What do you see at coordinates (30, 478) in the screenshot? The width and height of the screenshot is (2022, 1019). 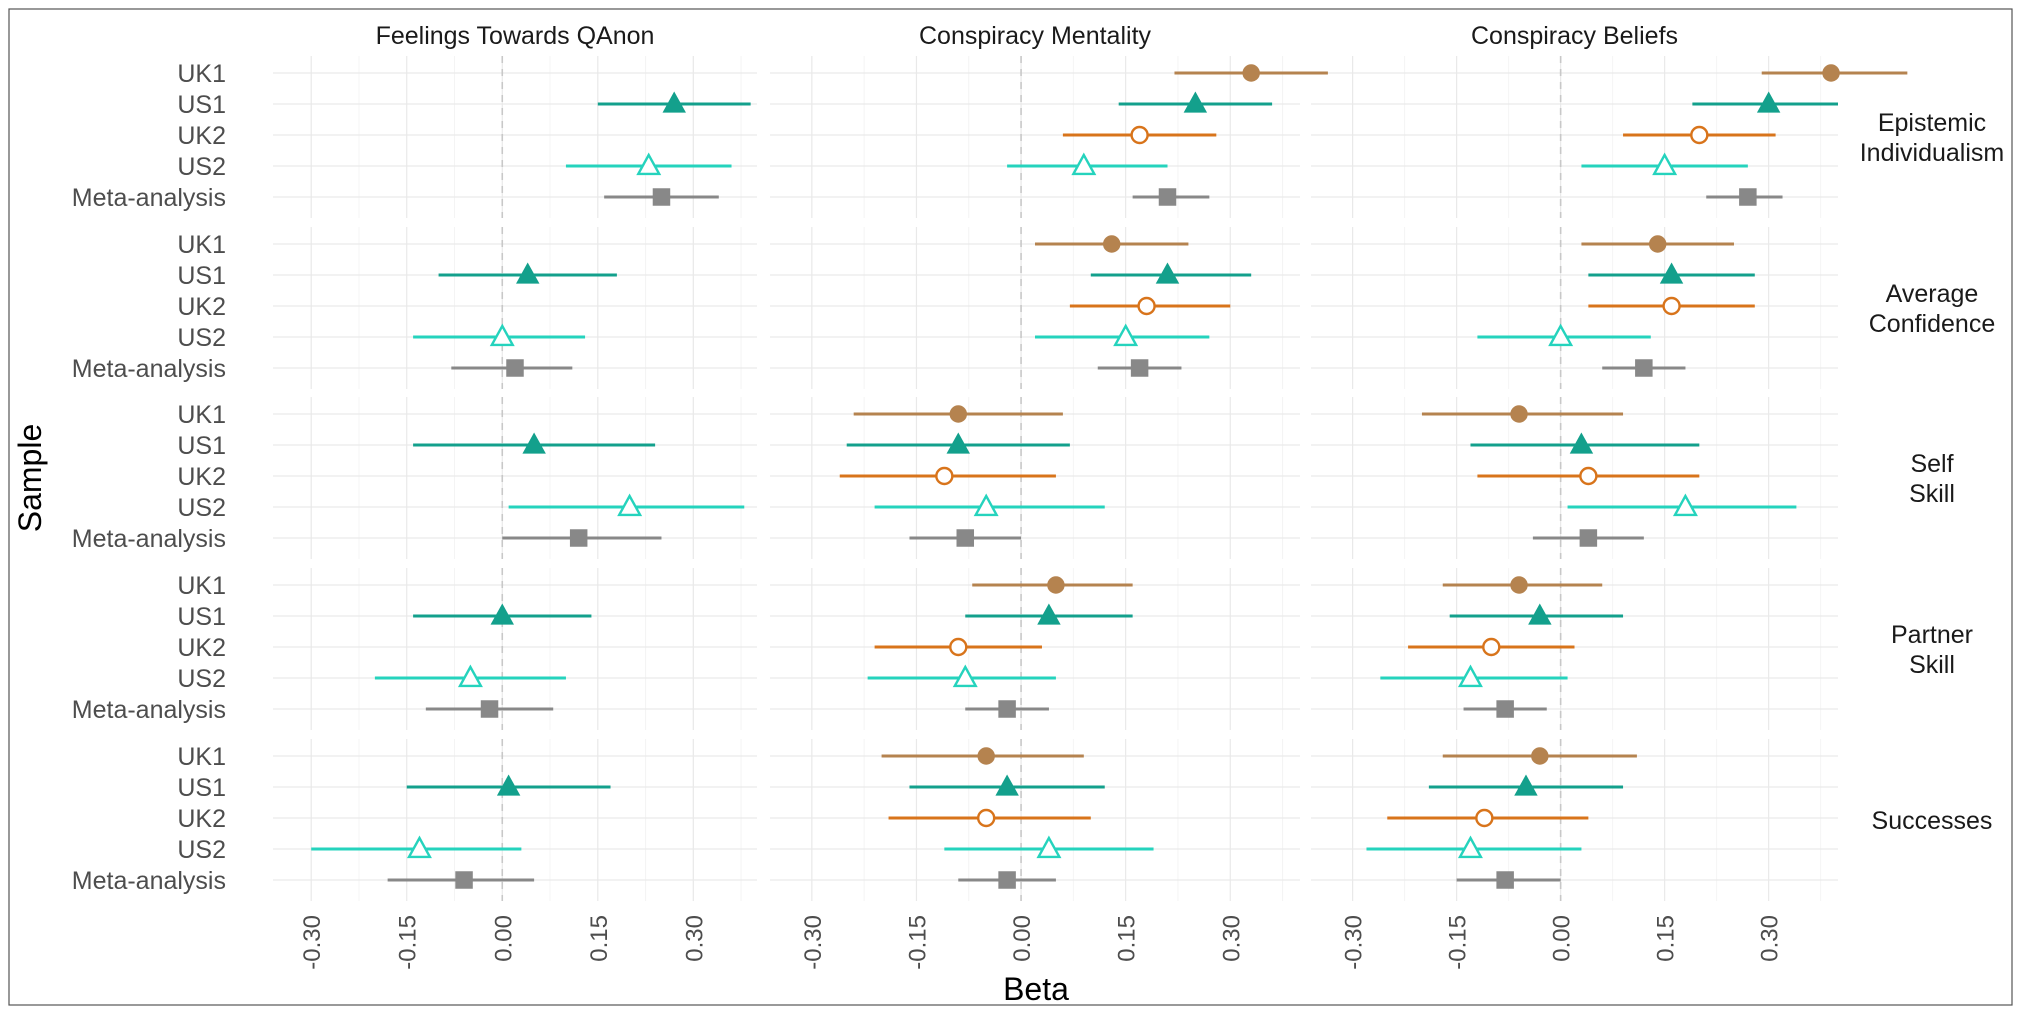 I see `y-axis-title: Sample` at bounding box center [30, 478].